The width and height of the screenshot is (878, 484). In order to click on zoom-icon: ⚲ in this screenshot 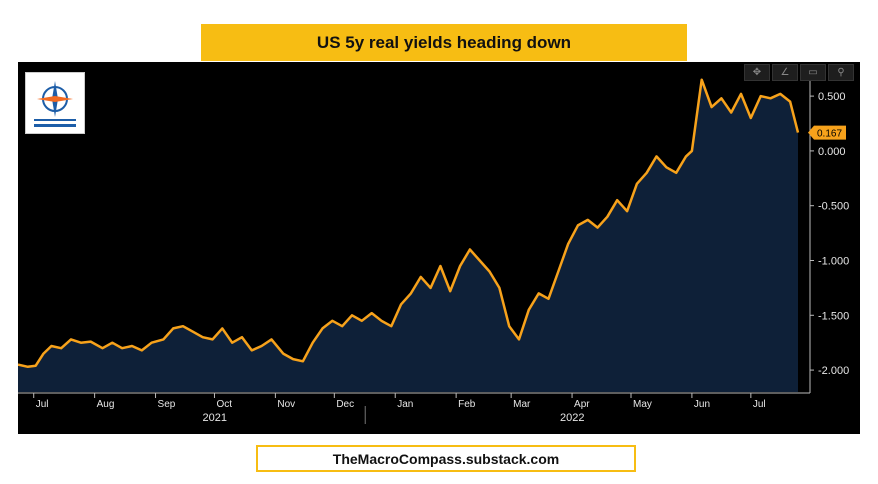, I will do `click(841, 72)`.